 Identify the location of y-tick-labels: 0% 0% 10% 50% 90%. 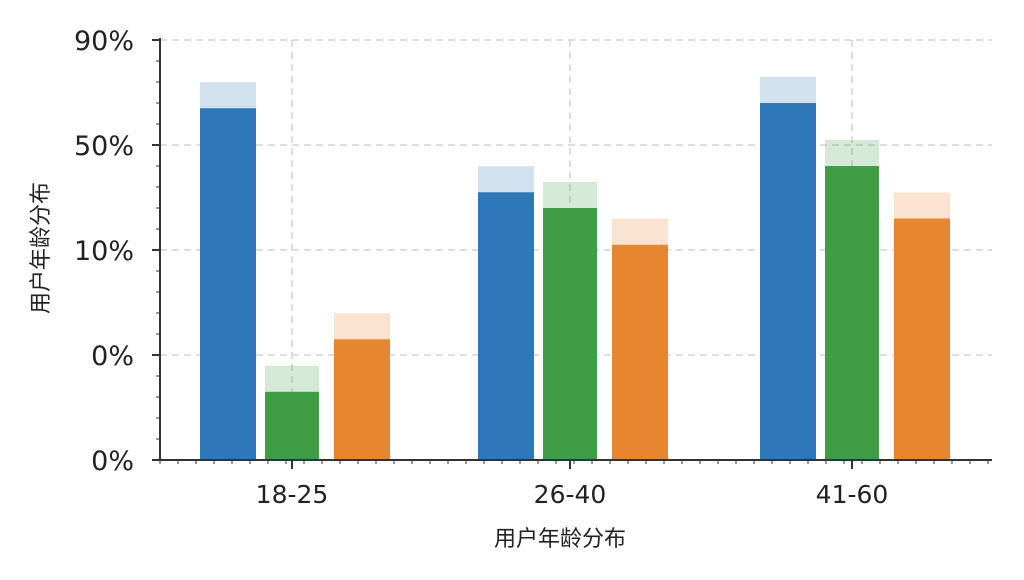
(117, 251).